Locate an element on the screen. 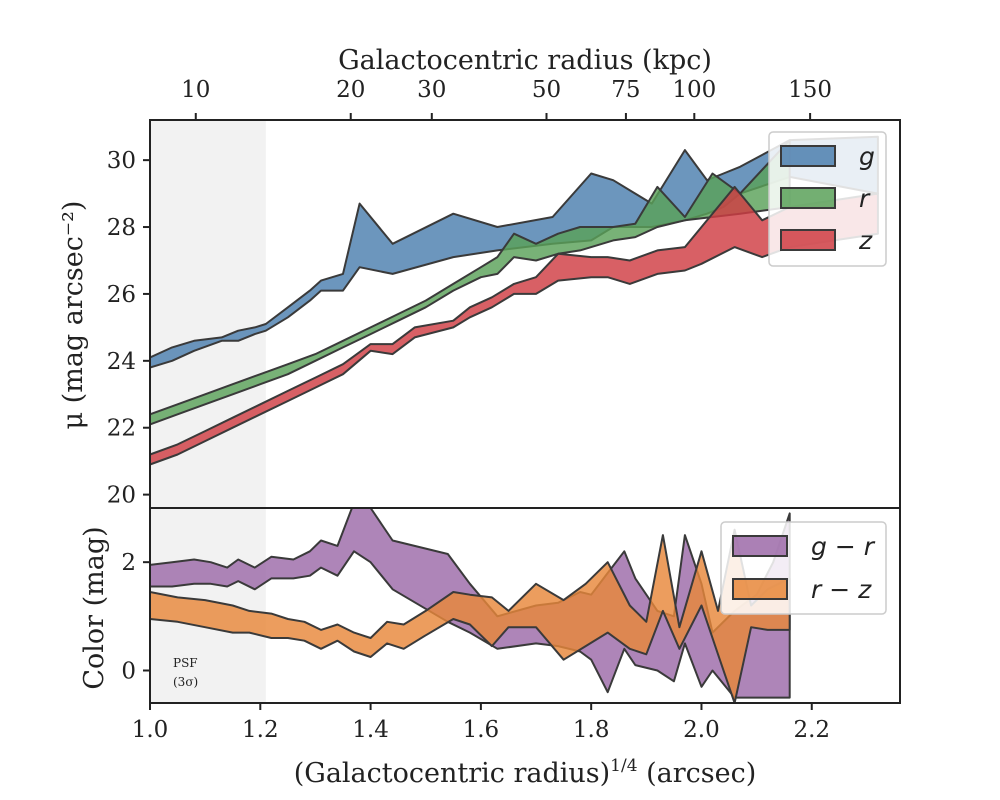  x-tick-label-3: 1.6 is located at coordinates (481, 730).